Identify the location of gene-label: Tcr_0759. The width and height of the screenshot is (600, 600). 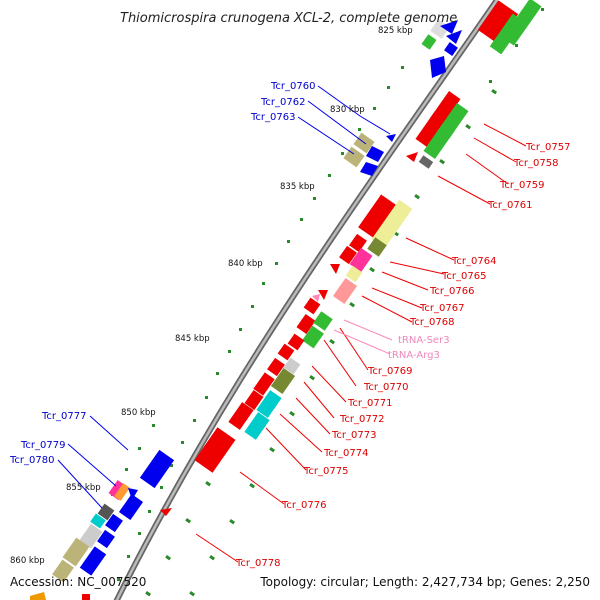
(521, 185).